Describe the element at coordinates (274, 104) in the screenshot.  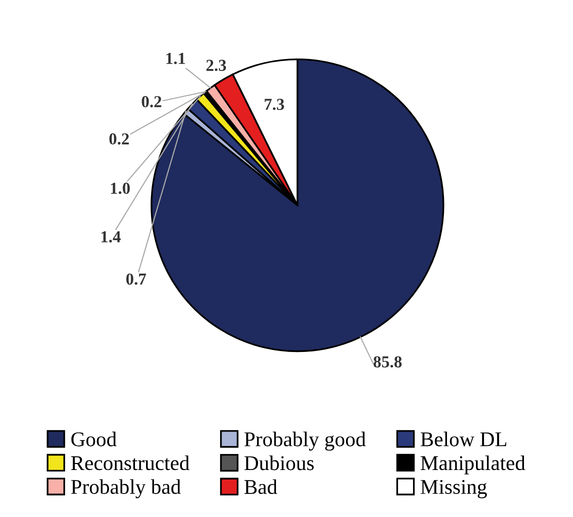
I see `data-label: 7.3` at that location.